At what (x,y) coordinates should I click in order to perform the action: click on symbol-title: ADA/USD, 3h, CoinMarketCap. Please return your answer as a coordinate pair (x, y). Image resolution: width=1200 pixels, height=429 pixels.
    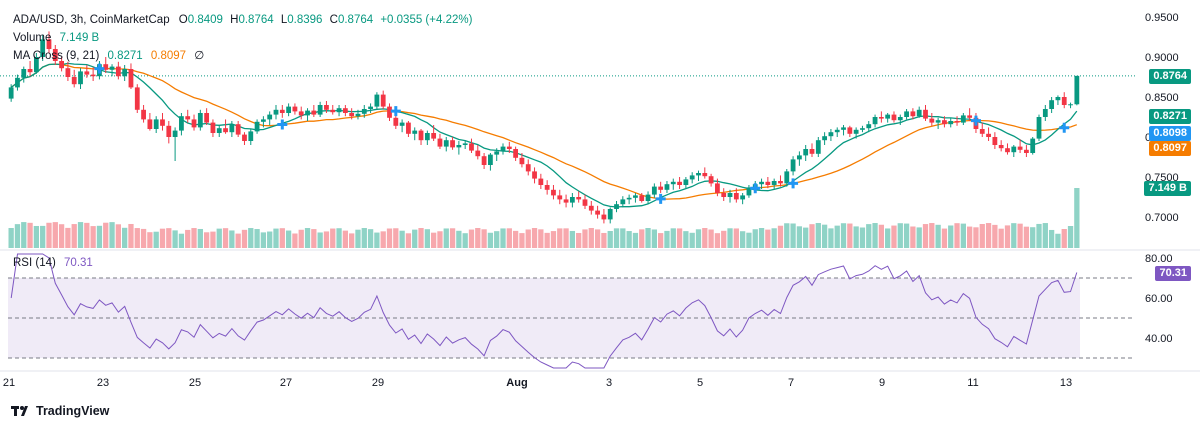
    Looking at the image, I should click on (91, 20).